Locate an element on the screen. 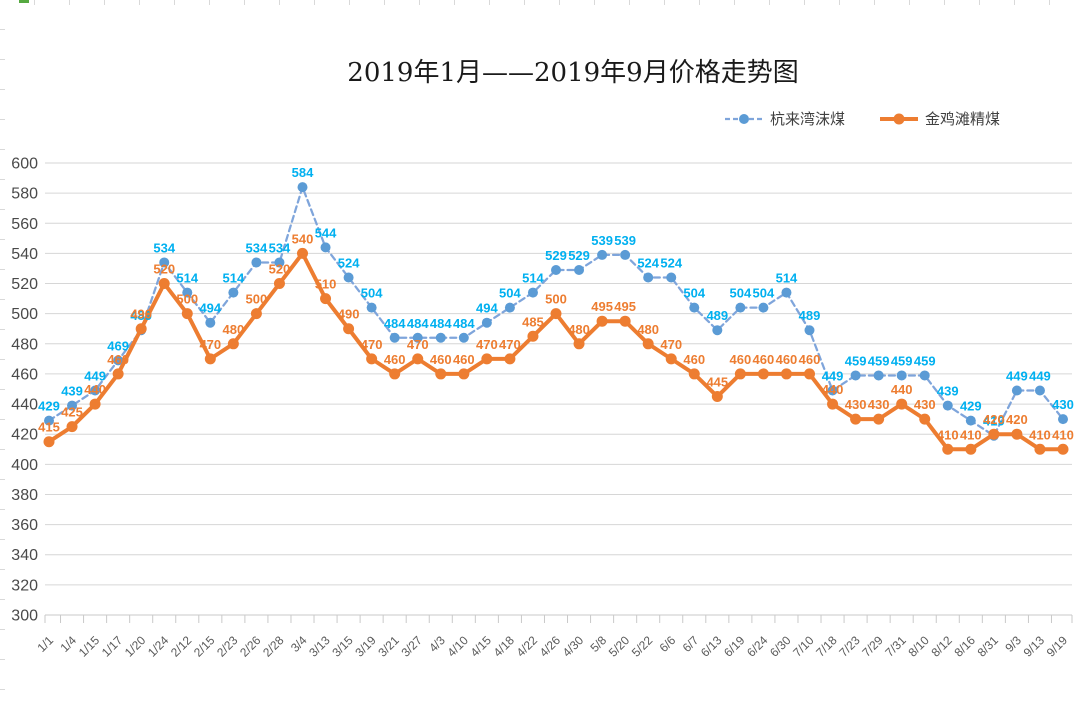 This screenshot has width=1080, height=702. x-tick-label: 3/27 is located at coordinates (411, 646).